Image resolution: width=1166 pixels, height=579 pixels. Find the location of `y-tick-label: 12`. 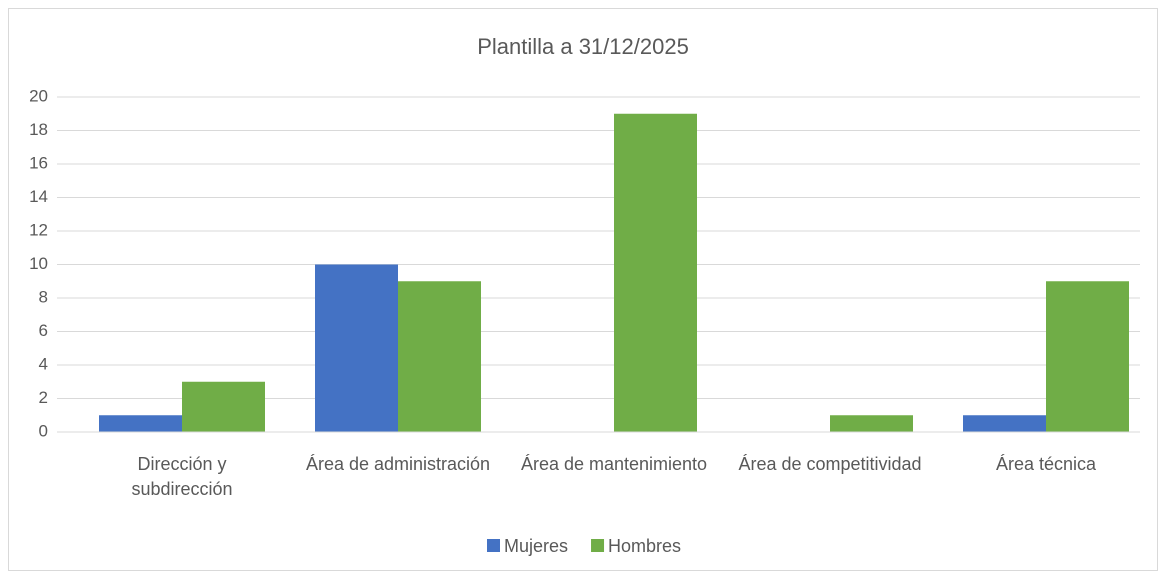

y-tick-label: 12 is located at coordinates (38, 229).